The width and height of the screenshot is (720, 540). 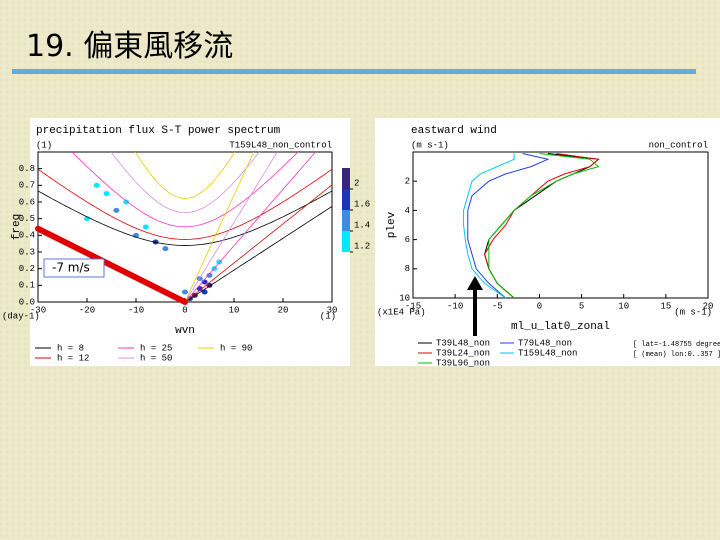 What do you see at coordinates (73, 358) in the screenshot?
I see `legend-label: h = 12` at bounding box center [73, 358].